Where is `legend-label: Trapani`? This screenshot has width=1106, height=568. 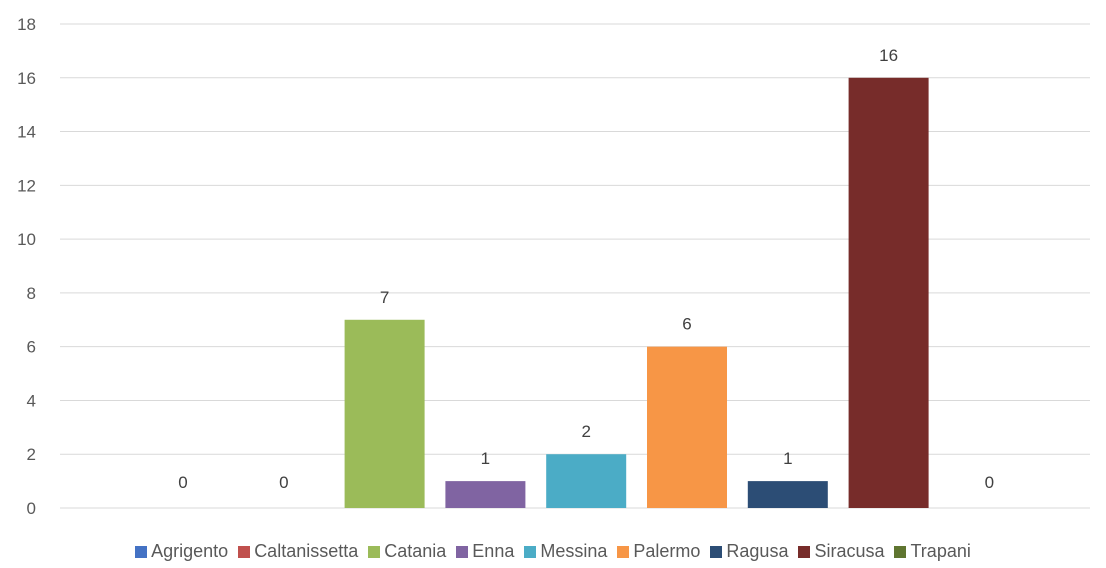
legend-label: Trapani is located at coordinates (940, 551).